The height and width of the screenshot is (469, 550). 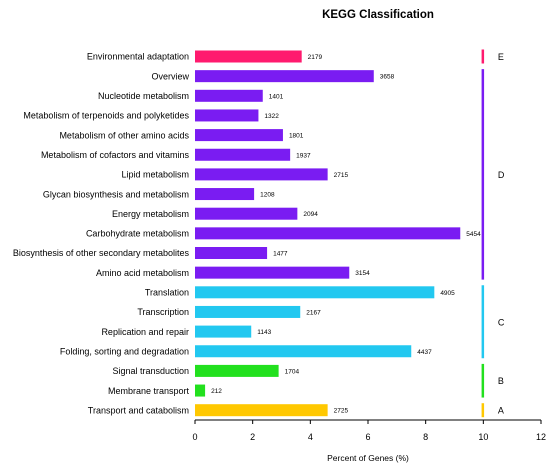 What do you see at coordinates (137, 234) in the screenshot?
I see `category-label: Carbohydrate metabolism` at bounding box center [137, 234].